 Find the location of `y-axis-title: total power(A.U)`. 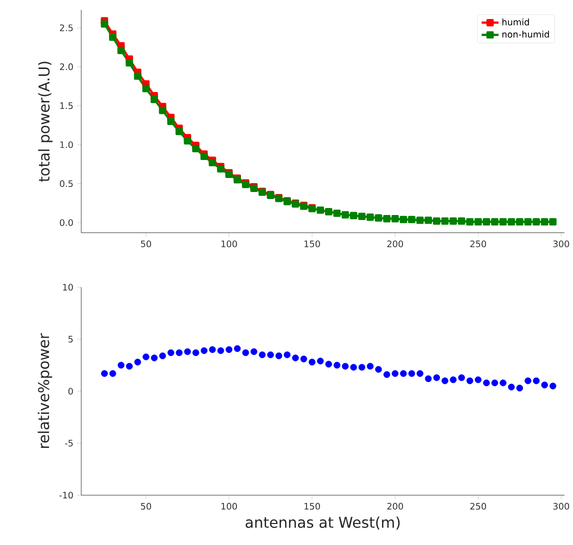

y-axis-title: total power(A.U) is located at coordinates (45, 122).